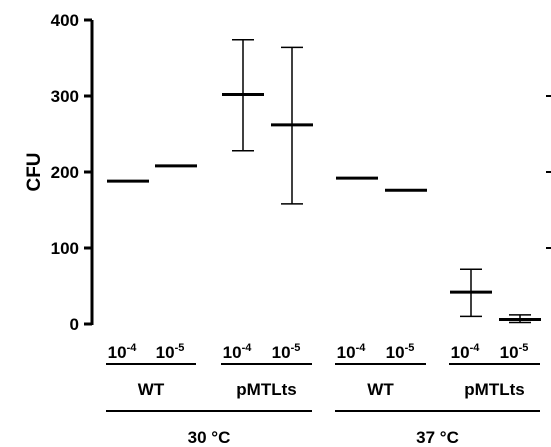 The height and width of the screenshot is (447, 551). What do you see at coordinates (65, 20) in the screenshot?
I see `y-tick-label: 400` at bounding box center [65, 20].